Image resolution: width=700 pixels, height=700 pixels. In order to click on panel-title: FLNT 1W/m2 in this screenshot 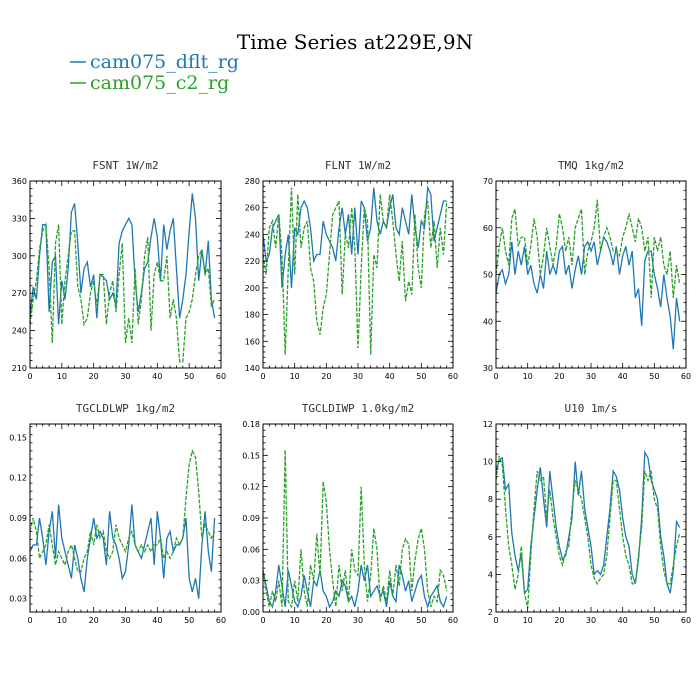, I will do `click(358, 165)`.